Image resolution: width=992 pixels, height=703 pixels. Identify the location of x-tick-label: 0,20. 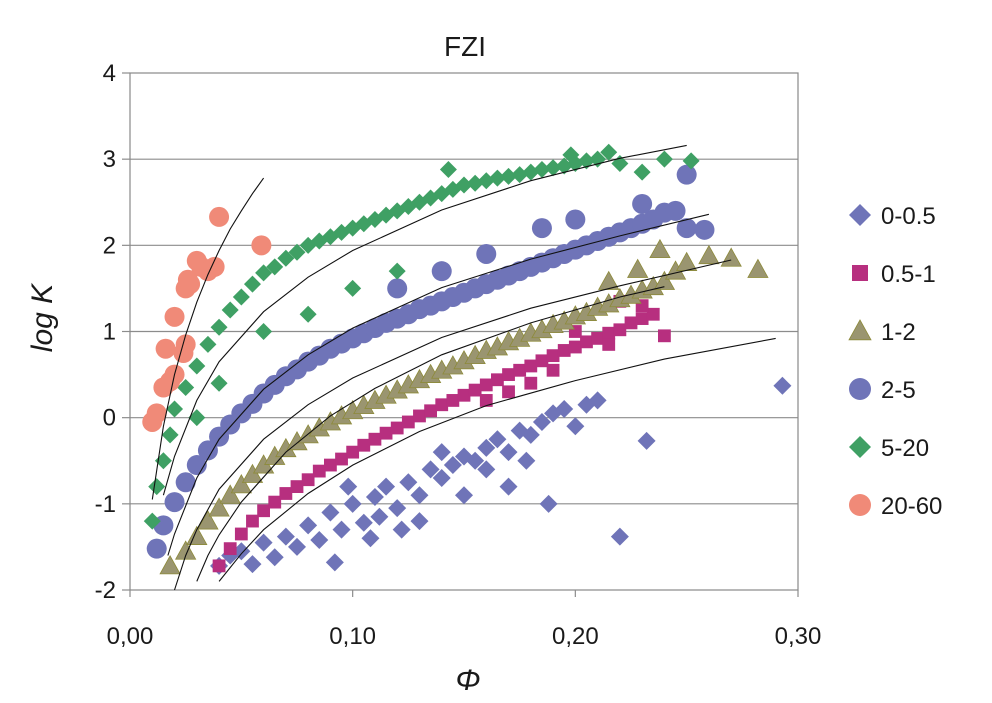
(575, 636).